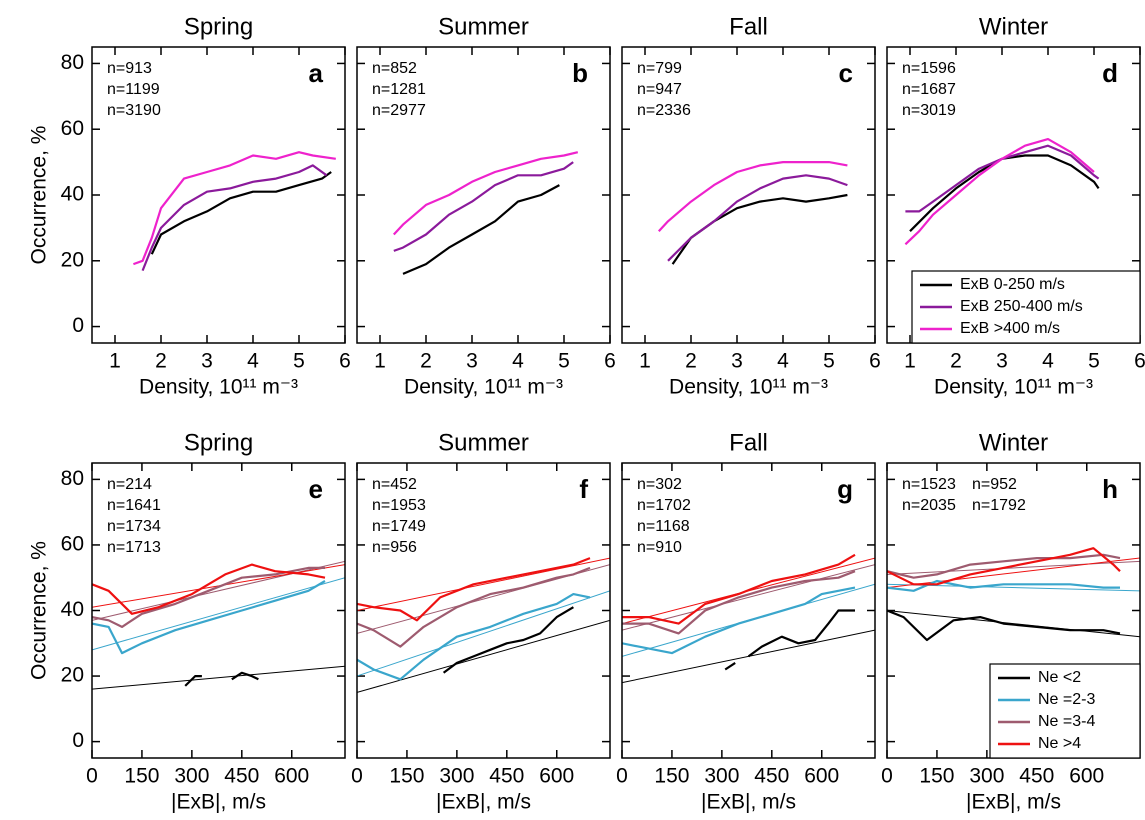 Image resolution: width=1145 pixels, height=820 pixels. Describe the element at coordinates (583, 489) in the screenshot. I see `panel-label: f` at that location.